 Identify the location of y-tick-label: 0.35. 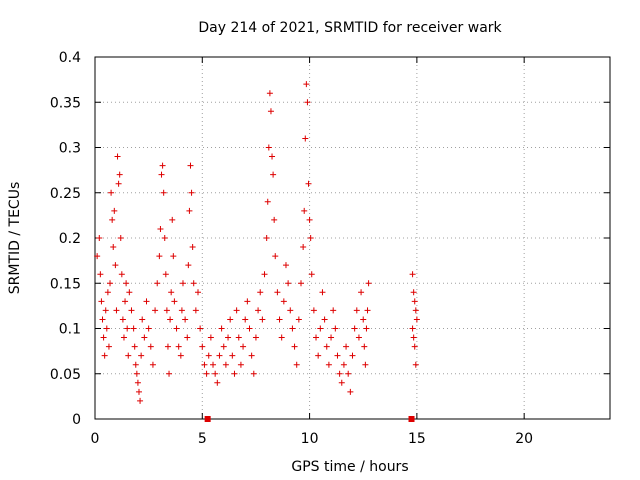
(65, 103).